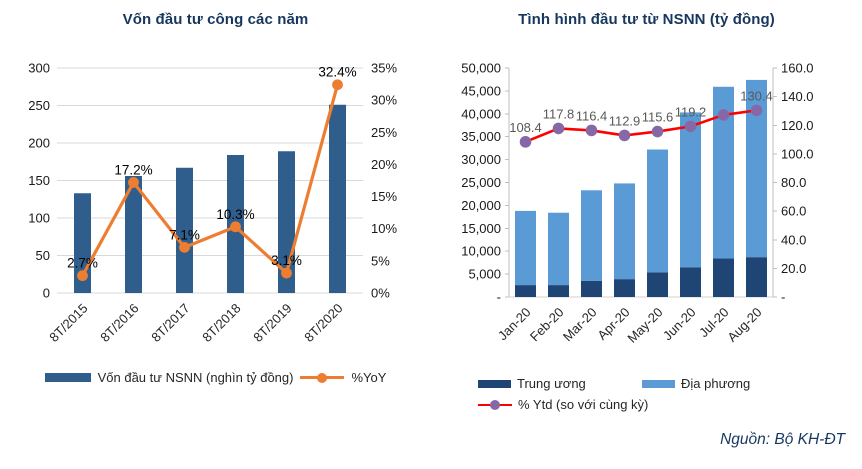 The width and height of the screenshot is (862, 469). I want to click on svg-text: 8T/2017, so click(170, 323).